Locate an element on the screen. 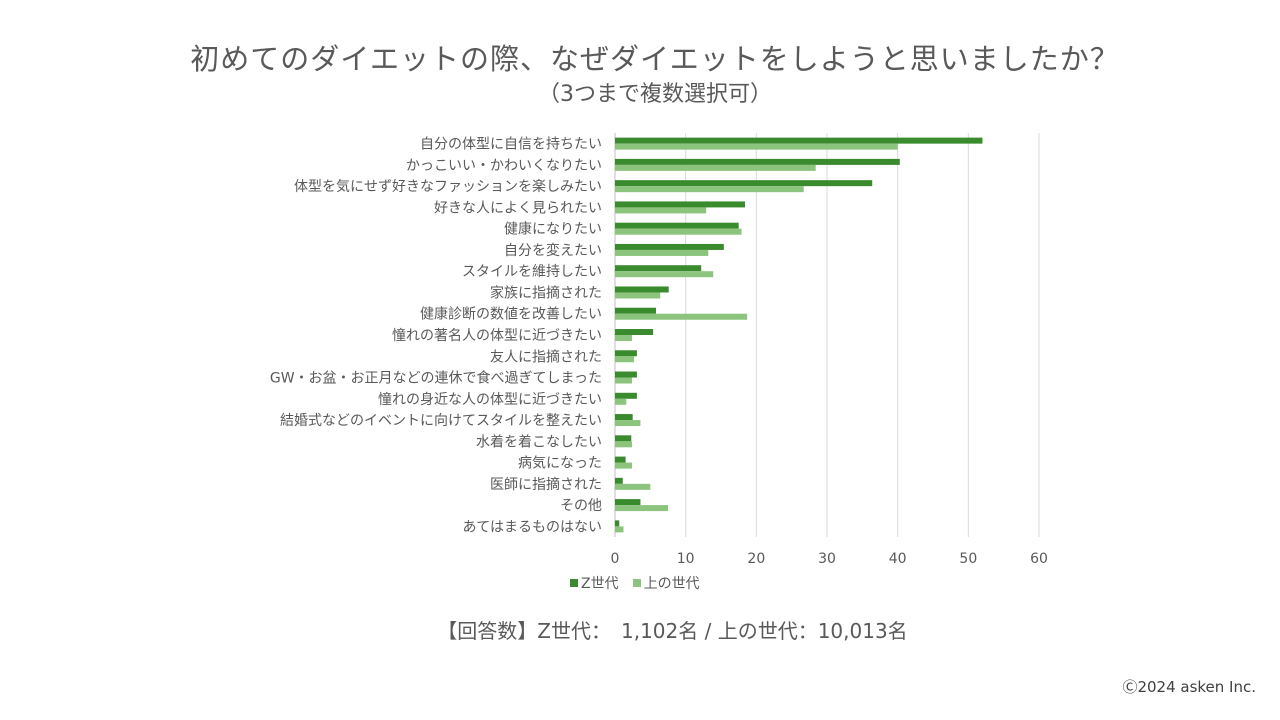 The image size is (1280, 720). category-label: 憧れの著名人の体型に近づきたい is located at coordinates (497, 336).